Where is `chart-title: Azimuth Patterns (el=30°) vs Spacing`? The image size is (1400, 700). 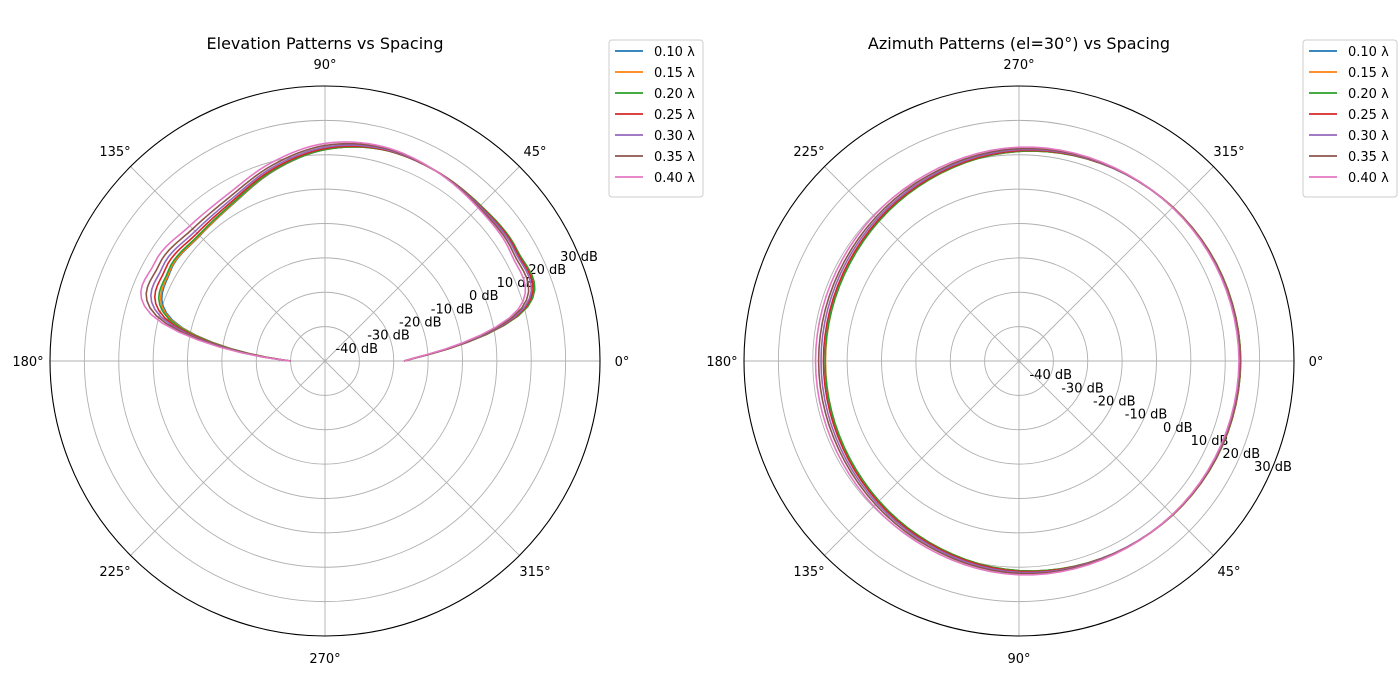
chart-title: Azimuth Patterns (el=30°) vs Spacing is located at coordinates (1019, 43).